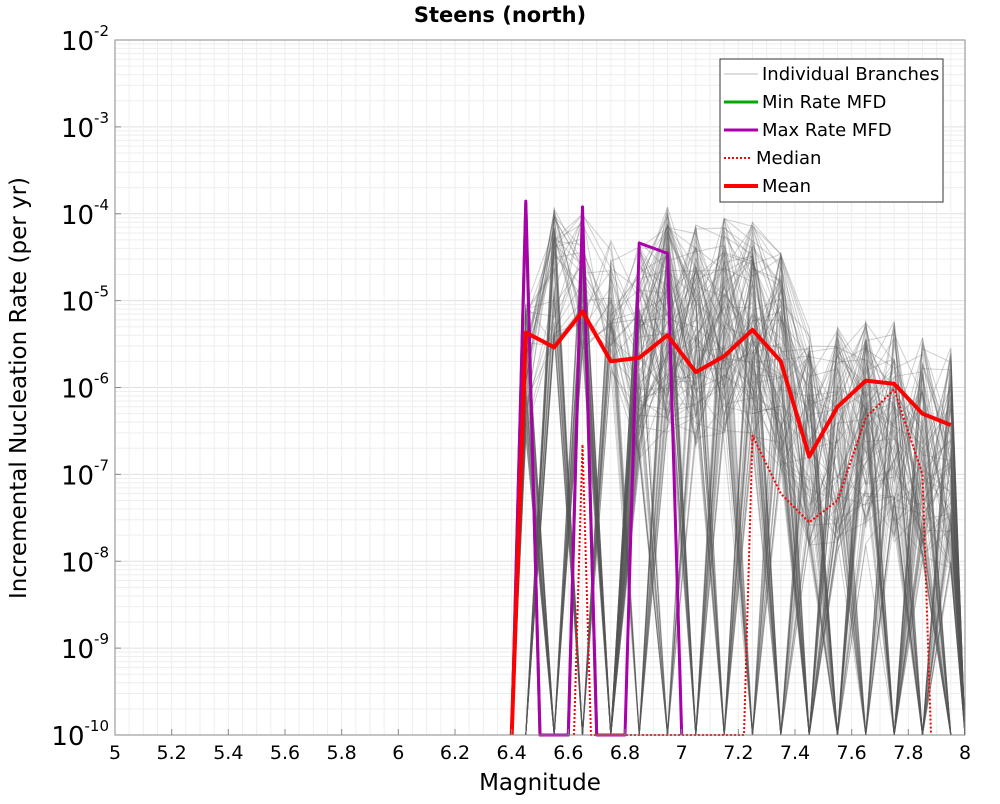 This screenshot has width=1000, height=804. I want to click on y-tick-label: 10⁻⁴, so click(85, 213).